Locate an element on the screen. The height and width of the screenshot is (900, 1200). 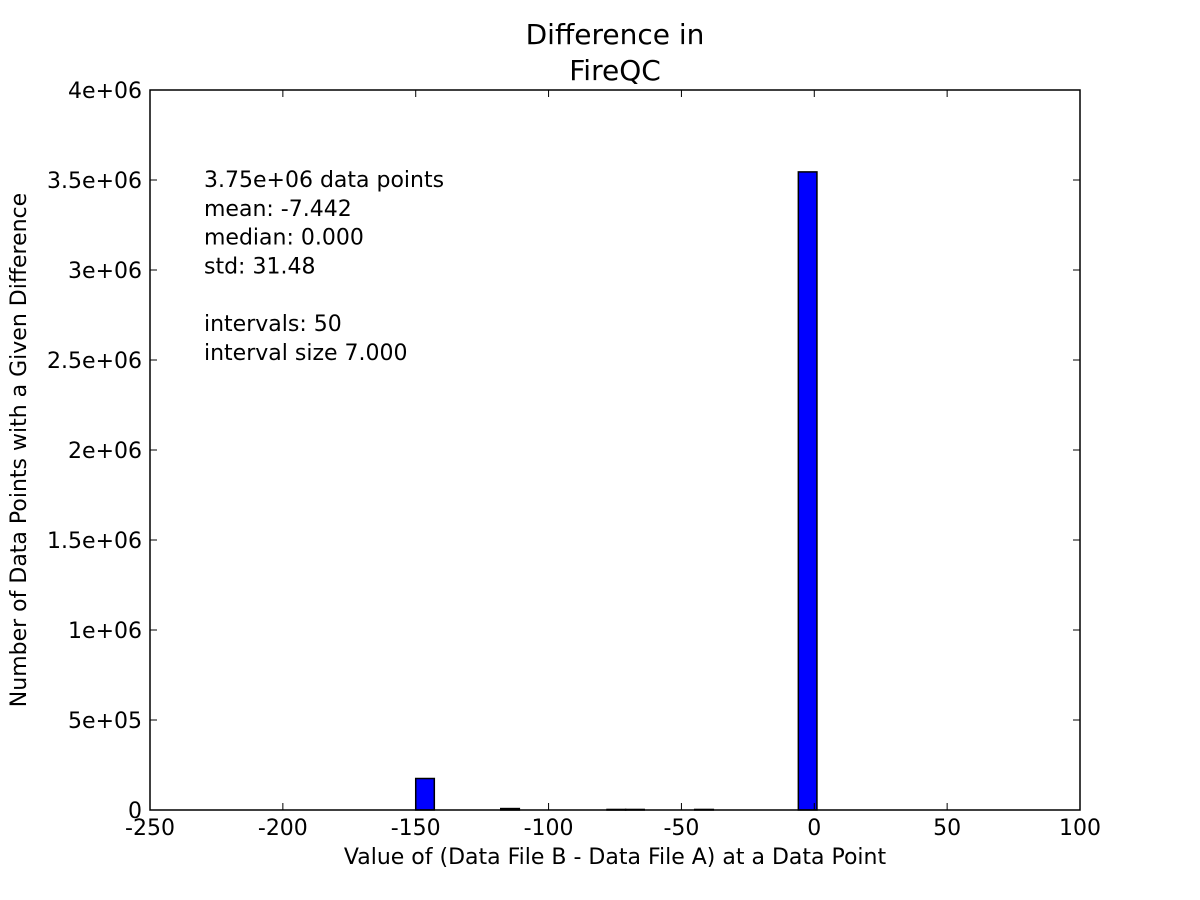
x-tick-label: -50 is located at coordinates (681, 828).